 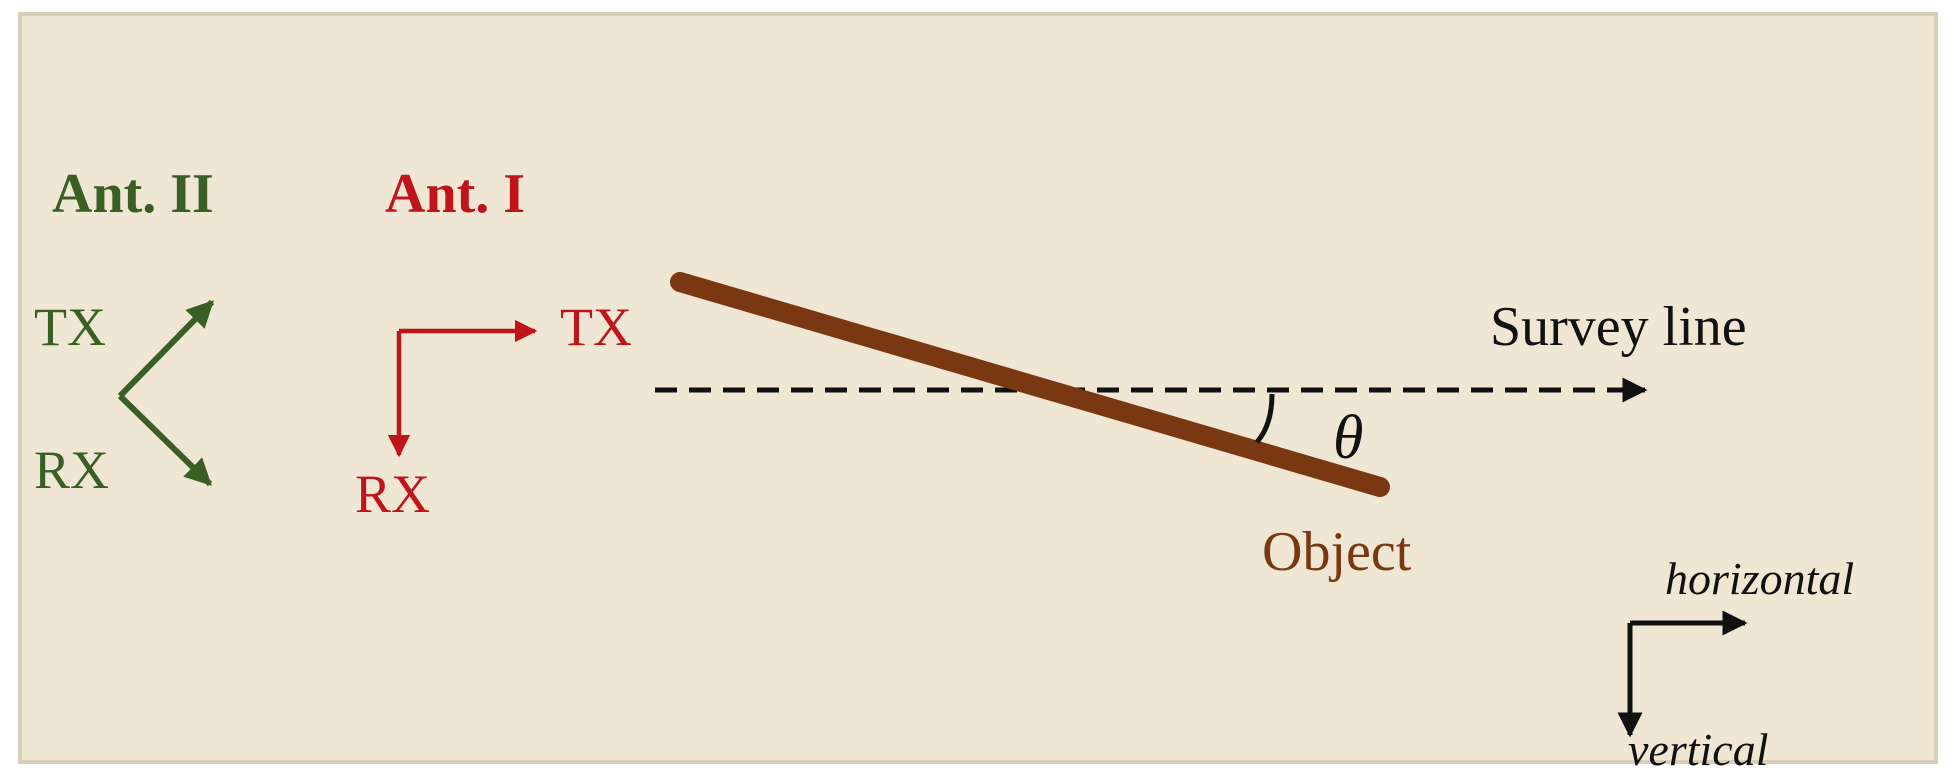 I want to click on antenna-ii-tx-label: TX, so click(x=70, y=327).